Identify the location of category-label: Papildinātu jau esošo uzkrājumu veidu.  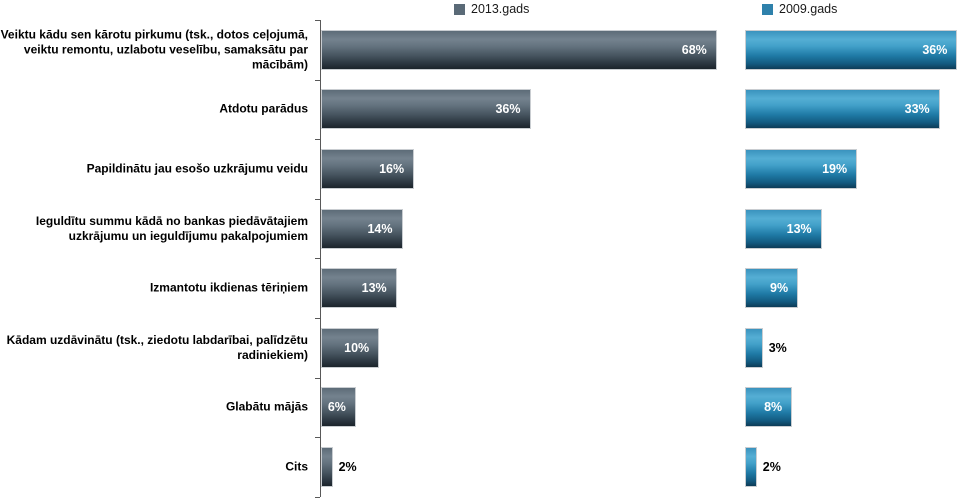
(197, 168).